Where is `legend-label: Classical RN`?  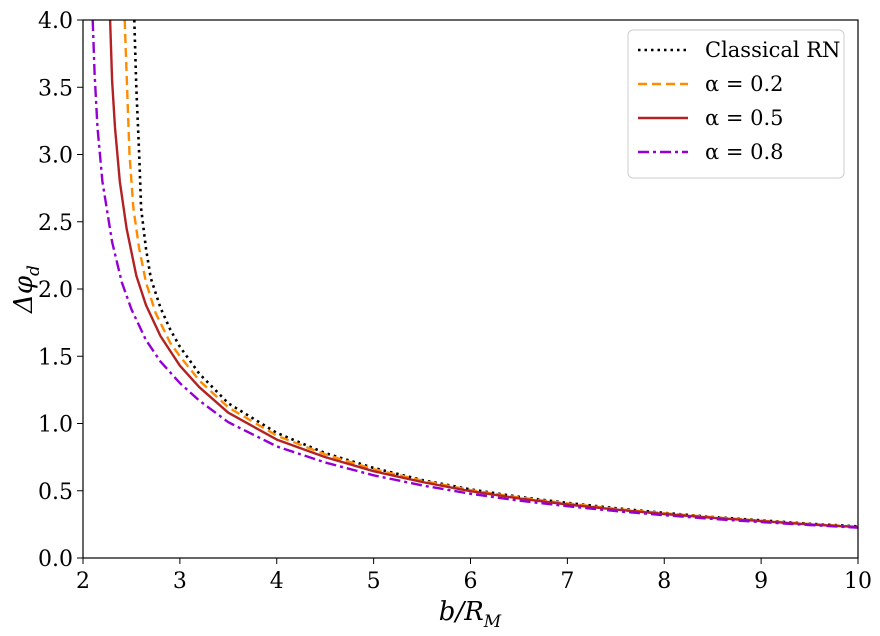
legend-label: Classical RN is located at coordinates (772, 50).